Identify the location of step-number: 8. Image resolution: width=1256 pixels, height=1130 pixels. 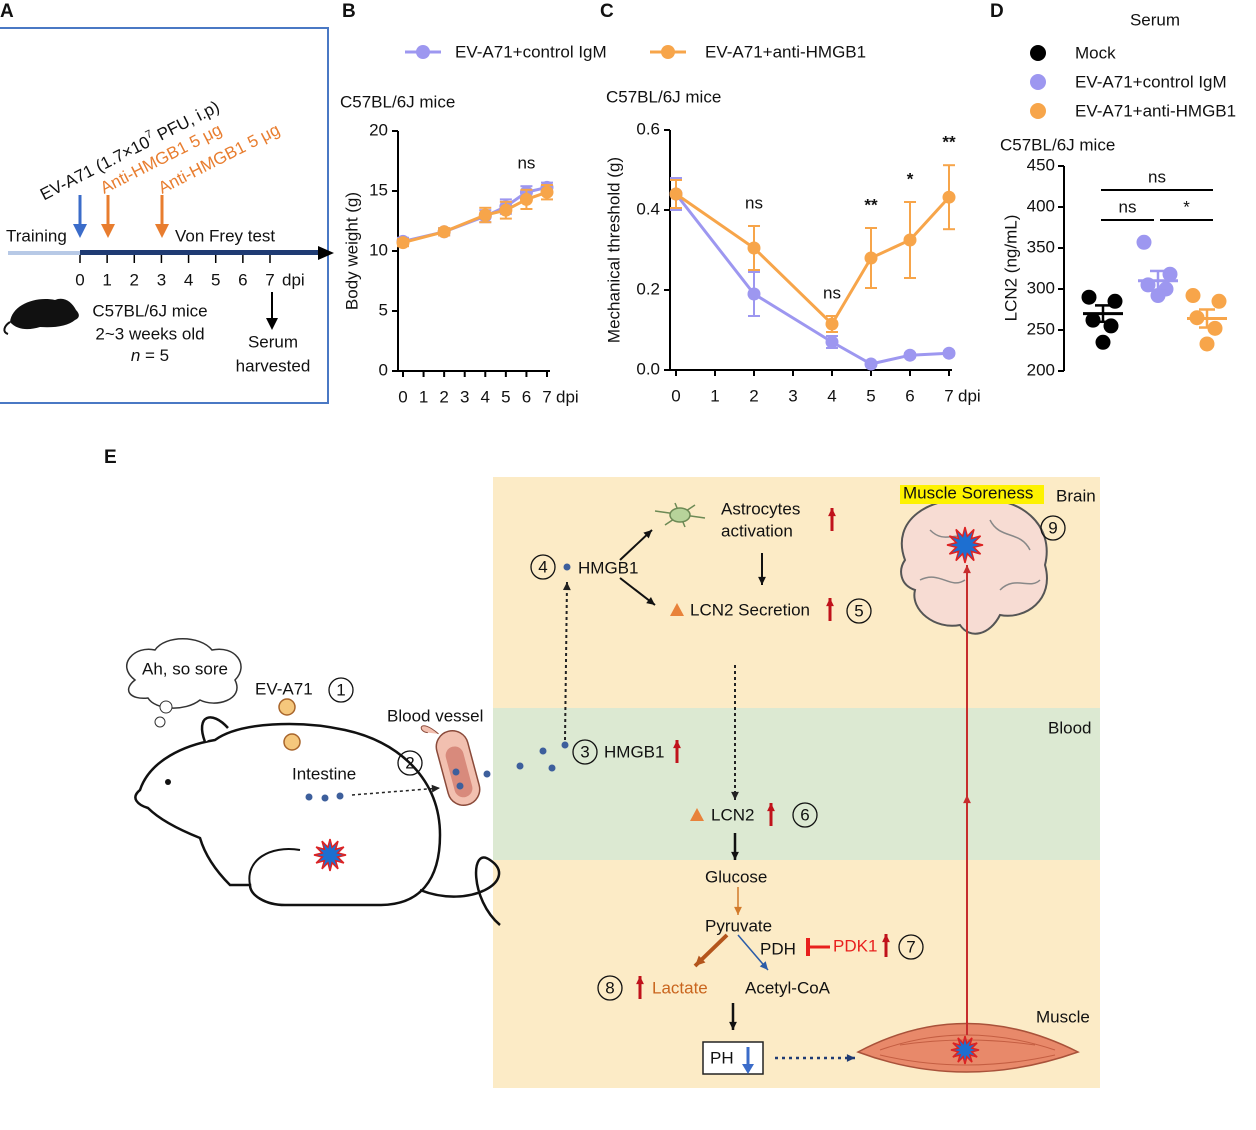
(609, 987).